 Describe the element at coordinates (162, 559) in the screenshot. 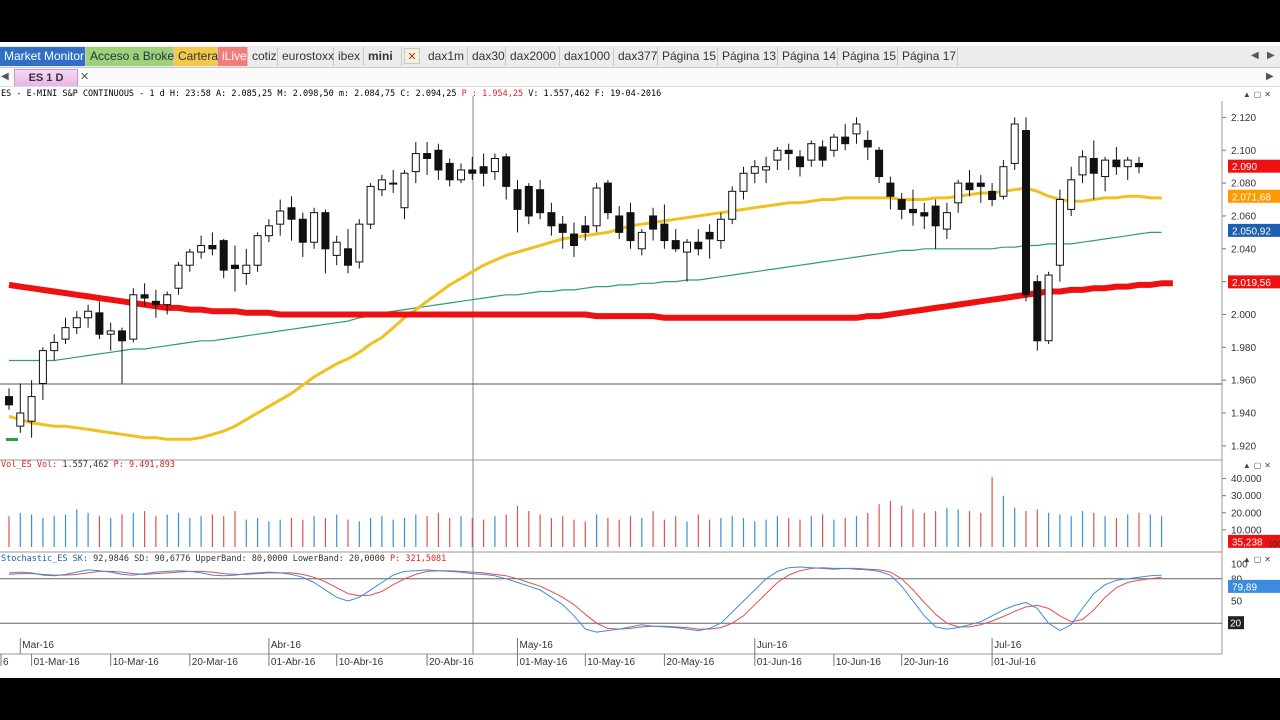

I see `stoch-sd: SD: 90,6776` at that location.